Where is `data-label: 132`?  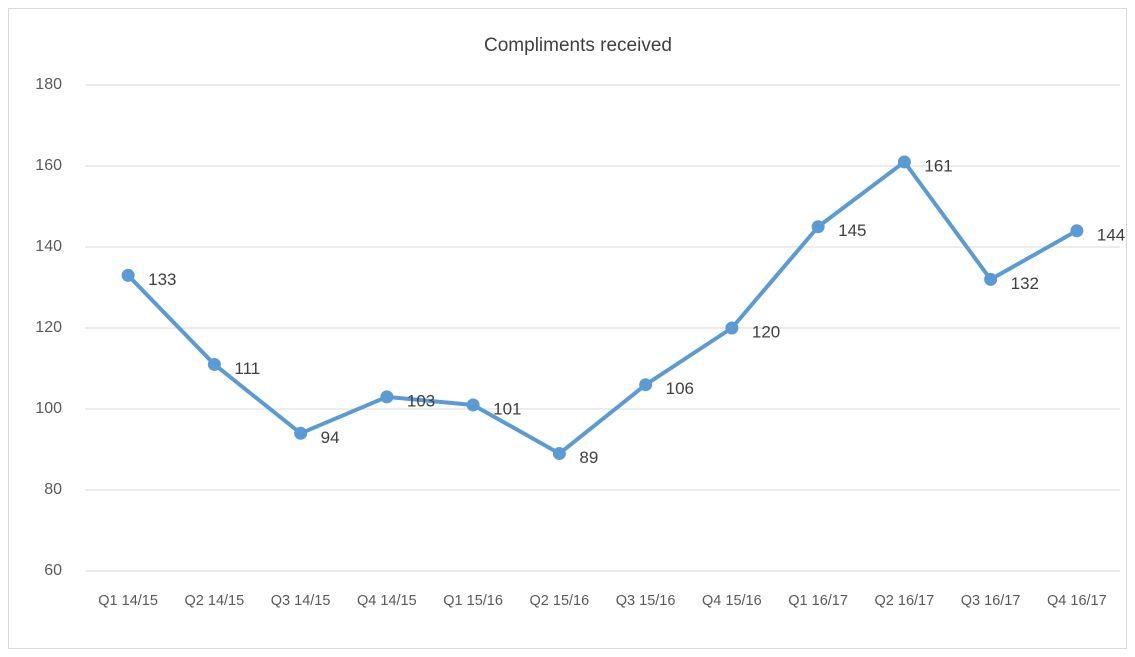 data-label: 132 is located at coordinates (1025, 283).